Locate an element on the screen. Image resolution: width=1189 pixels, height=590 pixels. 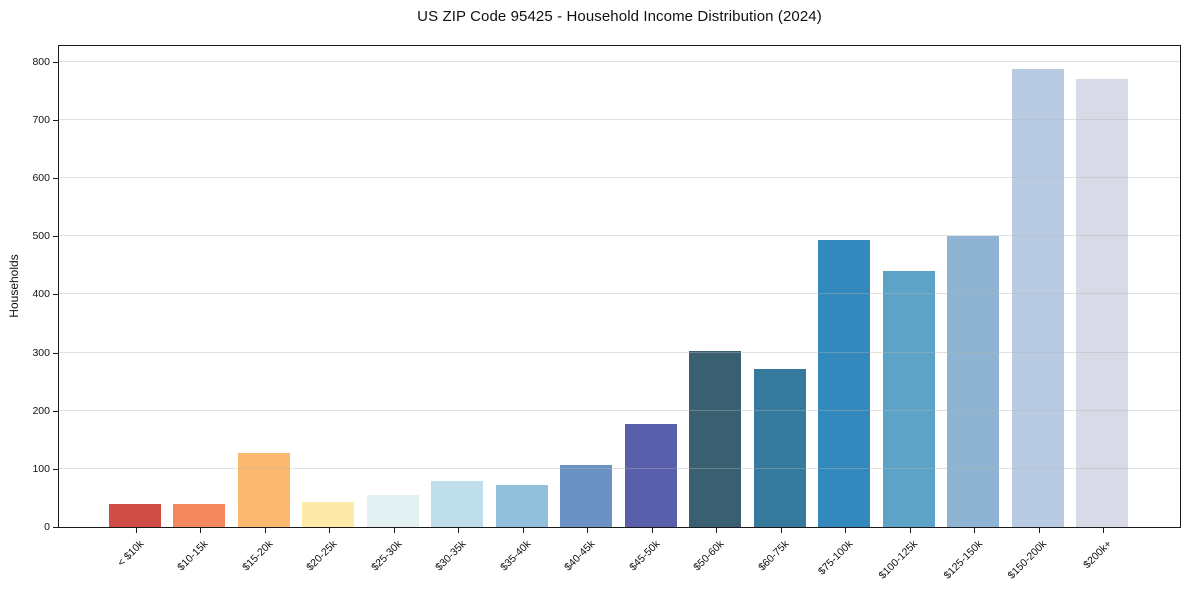
y-tick-label-800: 800 is located at coordinates (41, 61).